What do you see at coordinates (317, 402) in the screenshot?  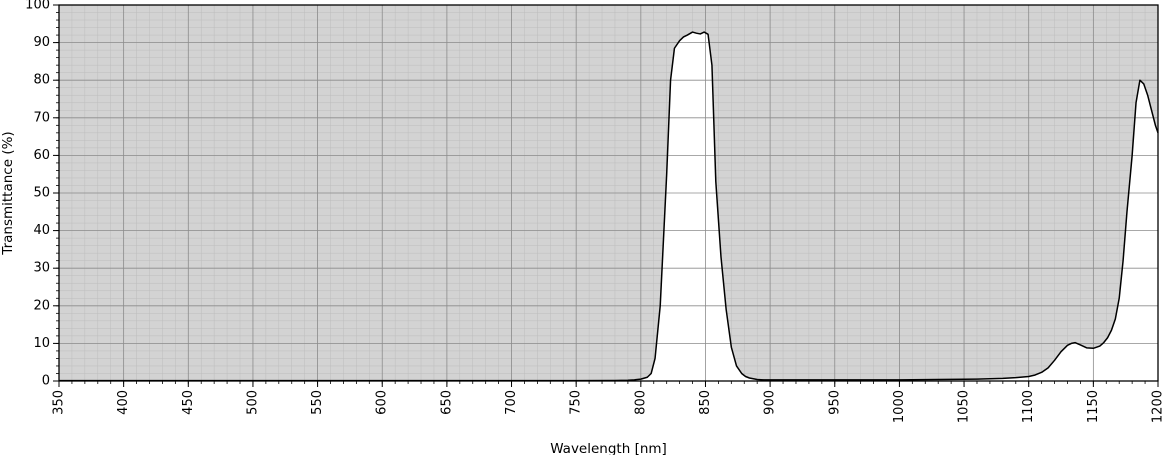 I see `x-tick-label: 550` at bounding box center [317, 402].